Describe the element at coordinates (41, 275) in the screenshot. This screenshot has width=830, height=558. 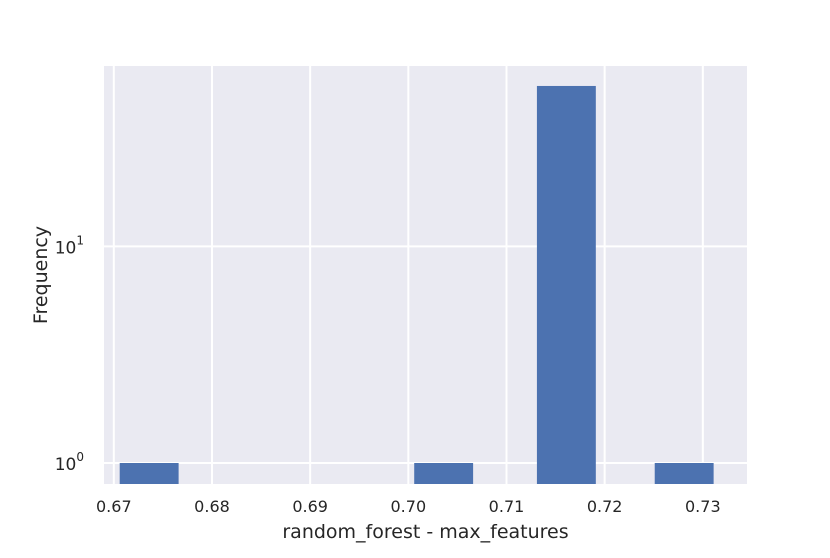
I see `y-axis-label: Frequency` at that location.